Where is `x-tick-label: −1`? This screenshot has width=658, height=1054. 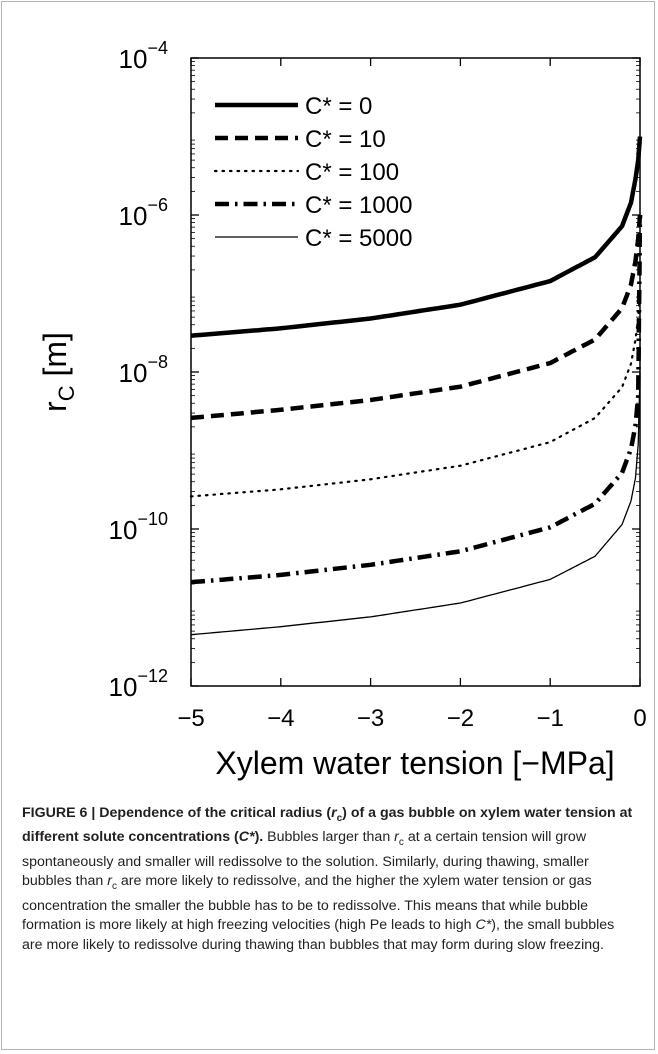 x-tick-label: −1 is located at coordinates (550, 718).